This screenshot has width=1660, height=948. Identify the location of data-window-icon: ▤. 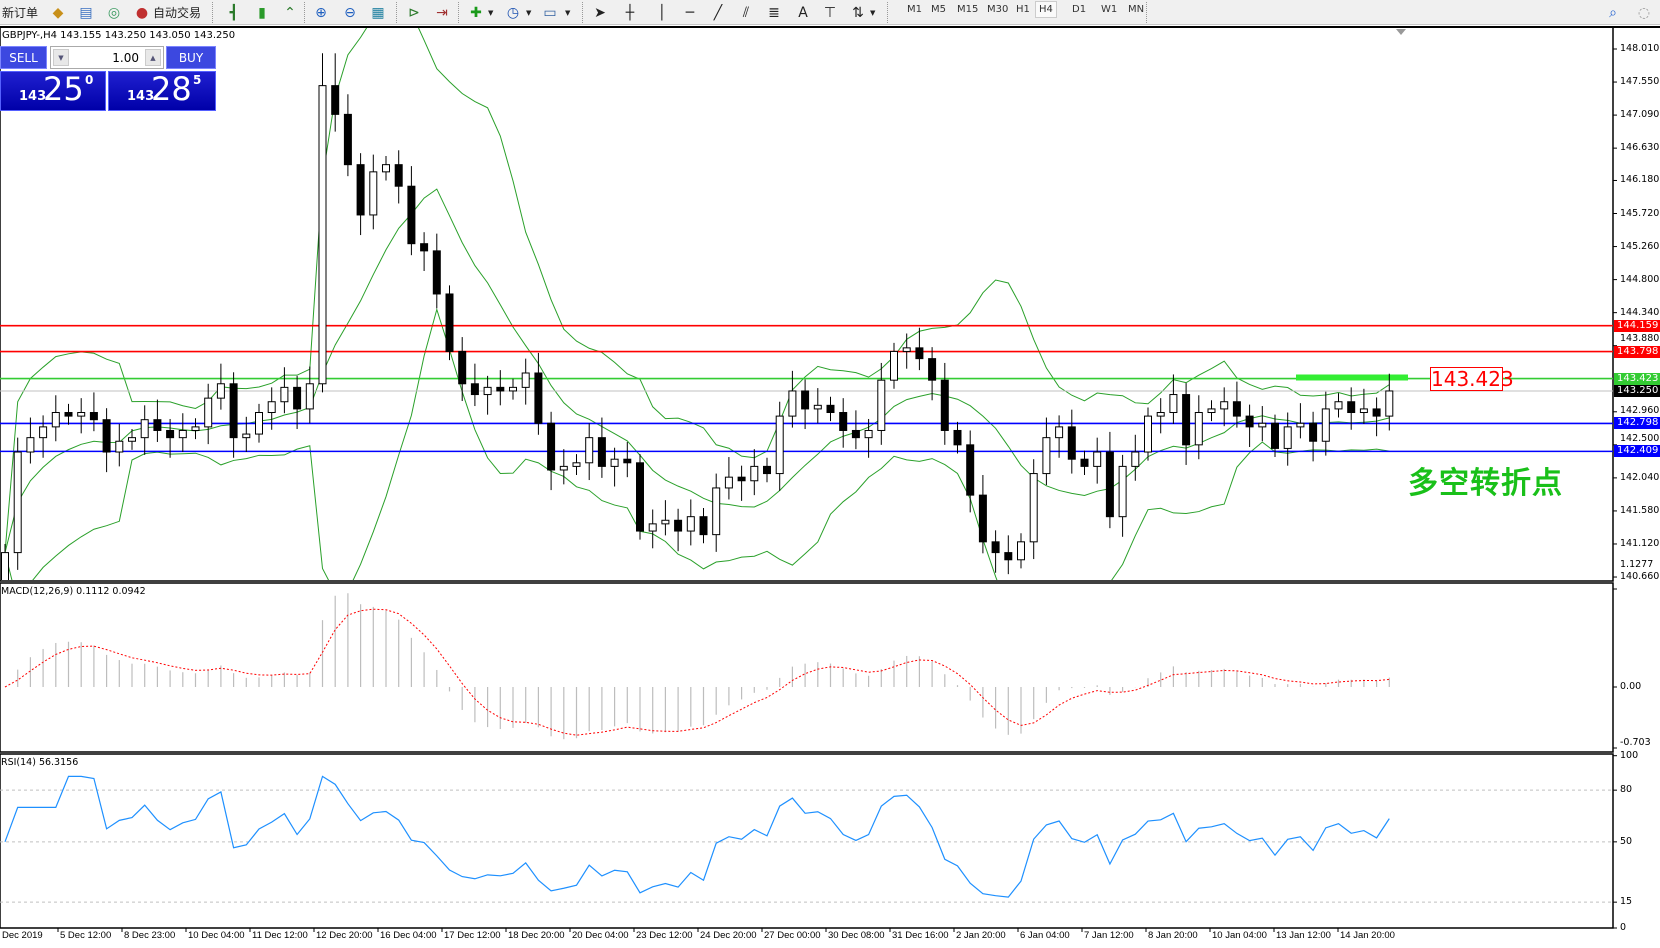
(86, 12).